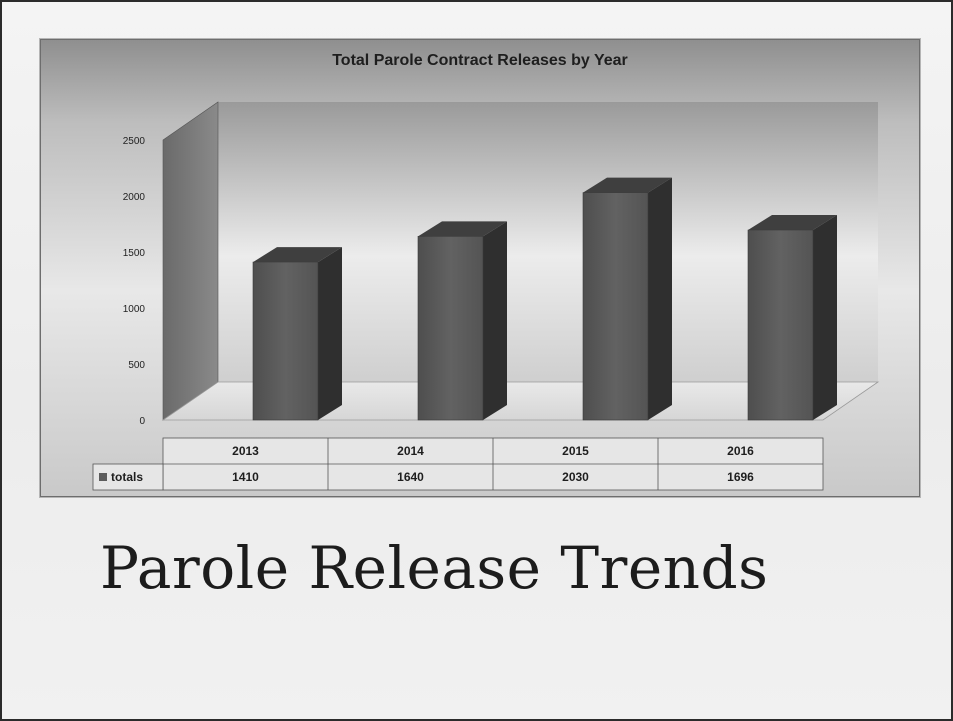 The width and height of the screenshot is (953, 721). I want to click on x-tick-label: 2013, so click(245, 451).